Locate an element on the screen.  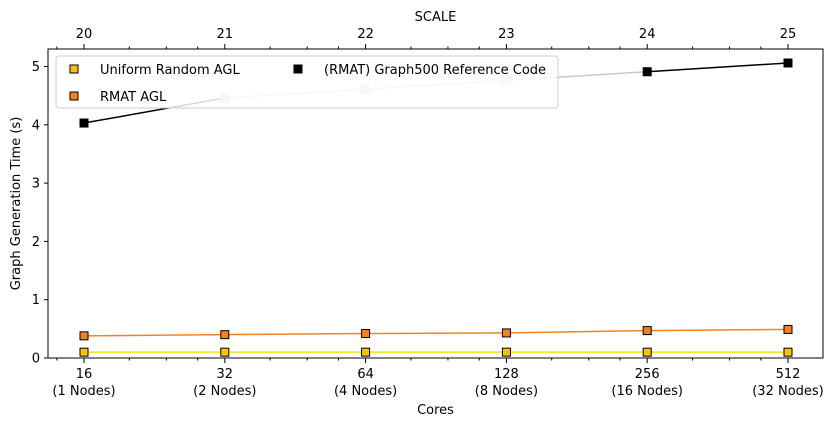
top-axis-label: SCALE is located at coordinates (436, 17).